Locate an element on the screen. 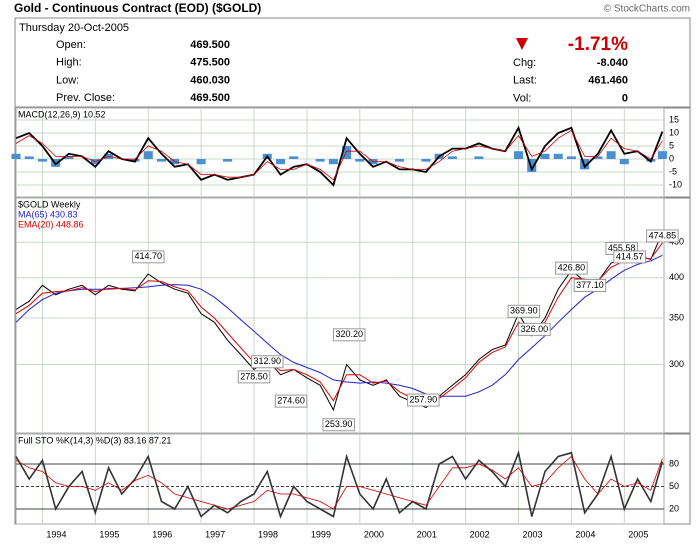 This screenshot has height=546, width=700. annotation-label: 326.00 is located at coordinates (535, 329).